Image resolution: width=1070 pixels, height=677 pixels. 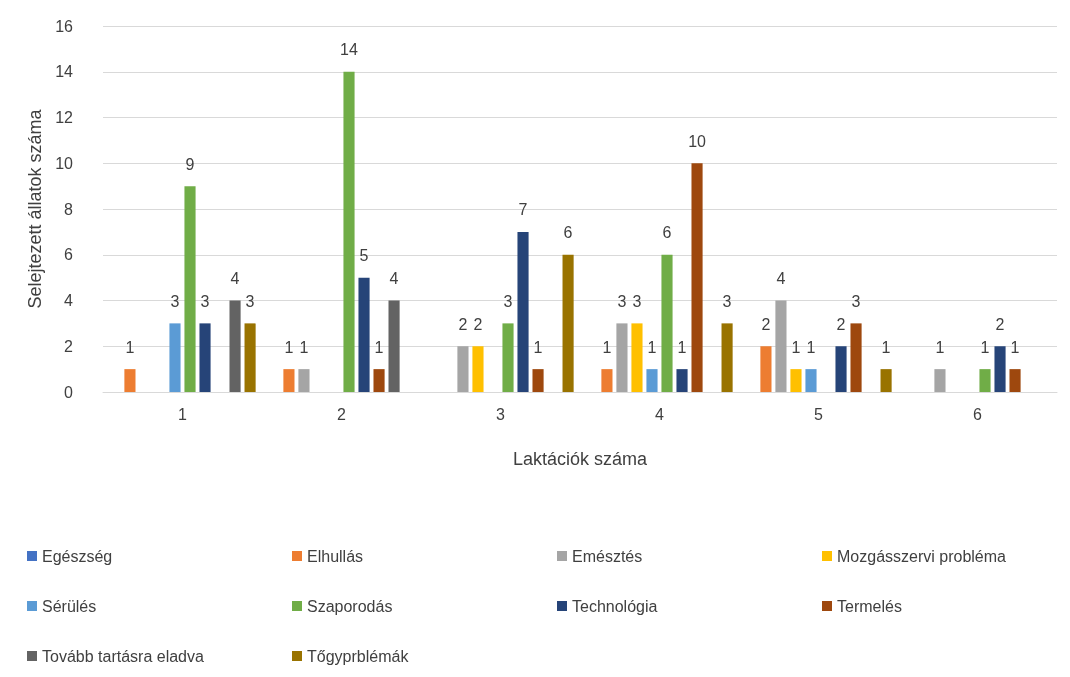 What do you see at coordinates (64, 117) in the screenshot?
I see `y-tick-label: 12` at bounding box center [64, 117].